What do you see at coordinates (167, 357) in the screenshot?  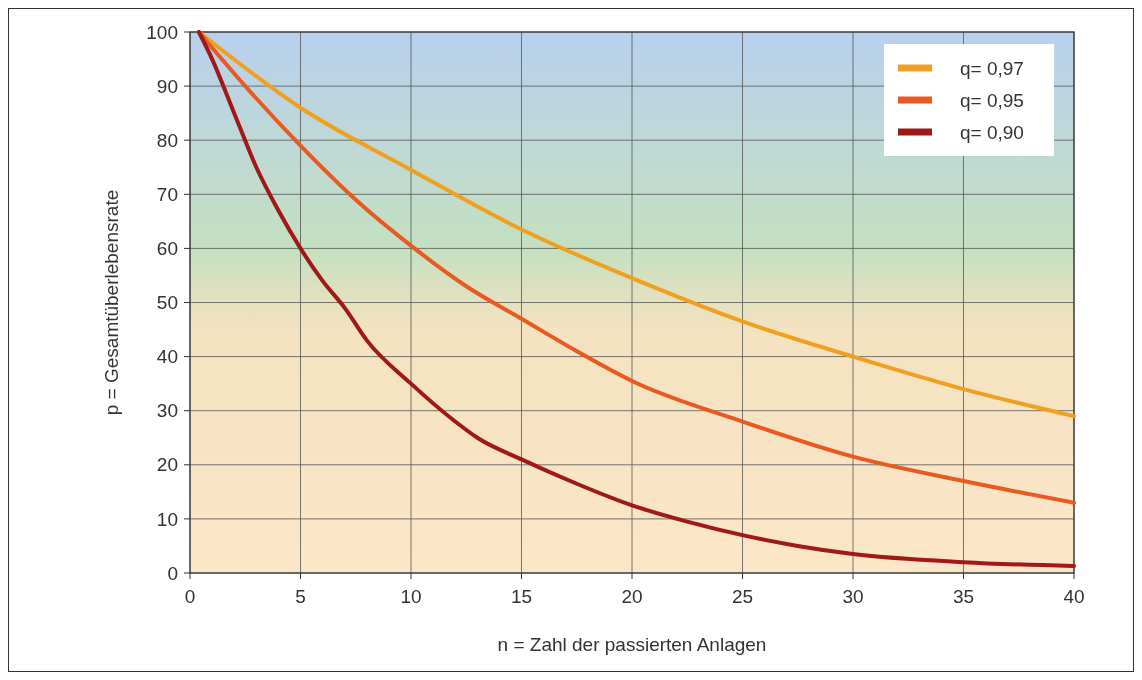 I see `y-tick-label: 40` at bounding box center [167, 357].